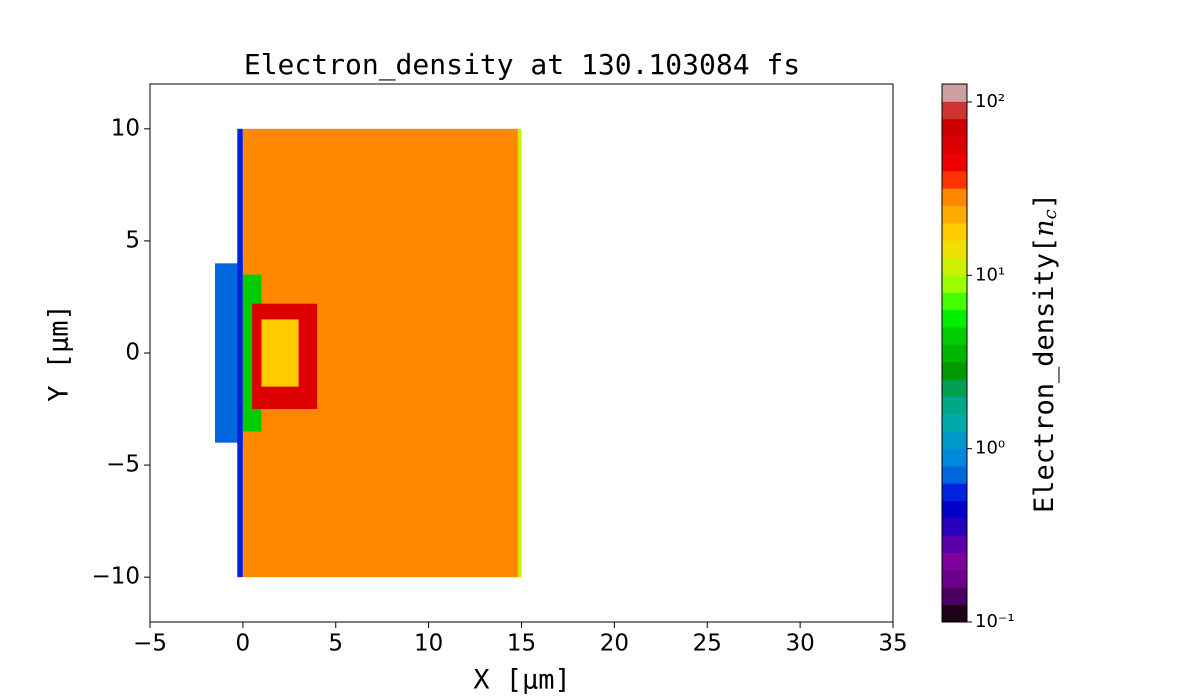  What do you see at coordinates (522, 65) in the screenshot?
I see `chart-title: Electron_density at 130.103084 fs` at bounding box center [522, 65].